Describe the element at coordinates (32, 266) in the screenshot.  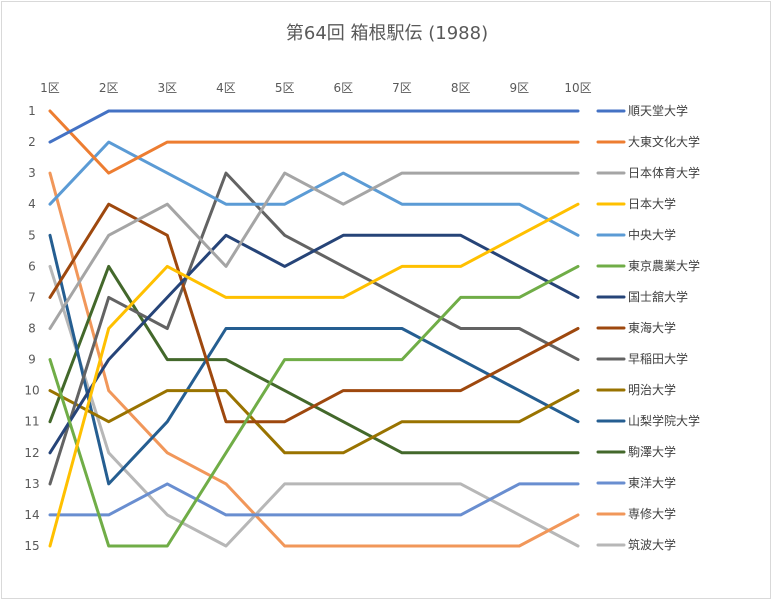
I see `y-tick-label: 6` at that location.